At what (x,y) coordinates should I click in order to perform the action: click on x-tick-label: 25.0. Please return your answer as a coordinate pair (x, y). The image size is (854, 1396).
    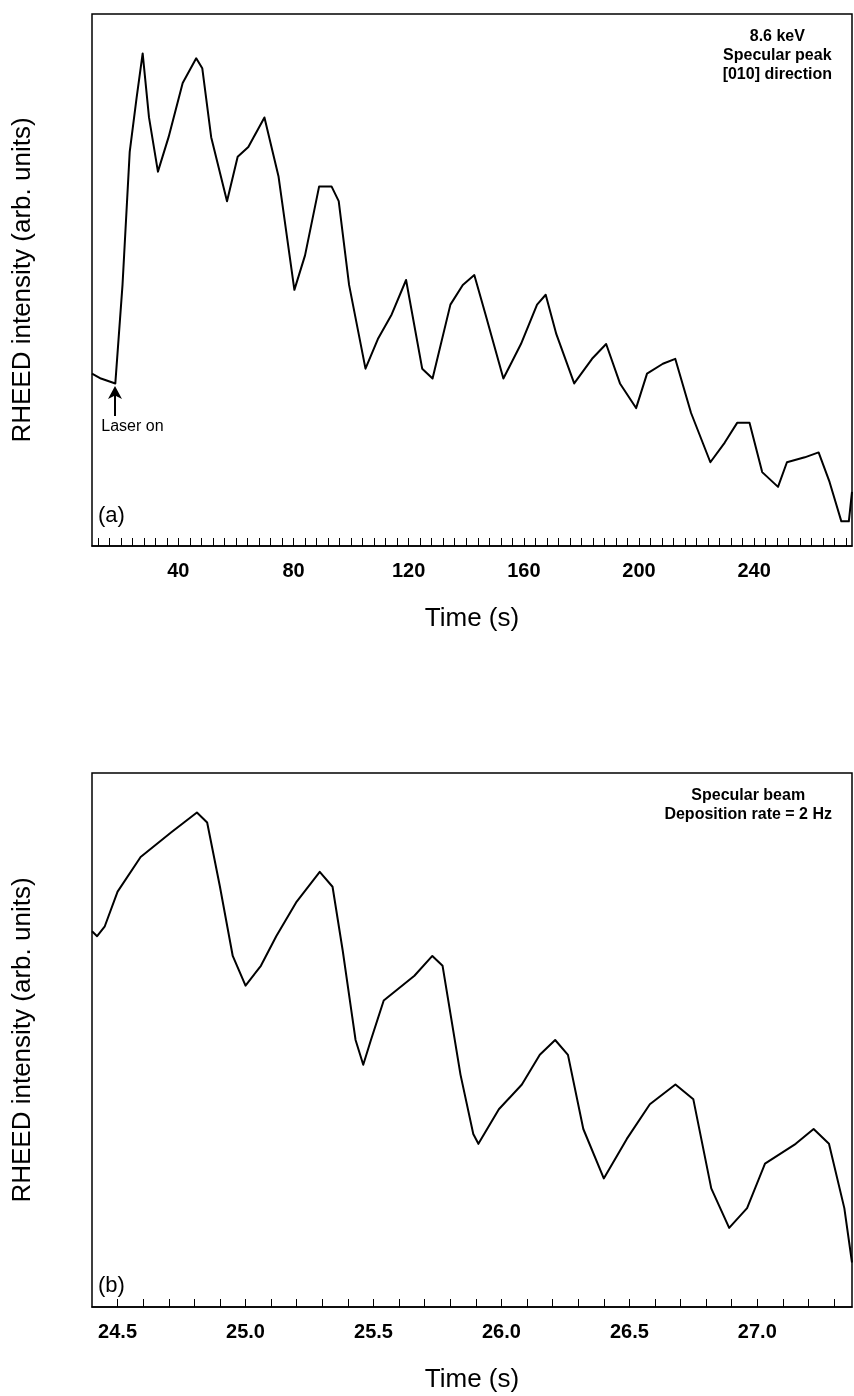
    Looking at the image, I should click on (245, 1331).